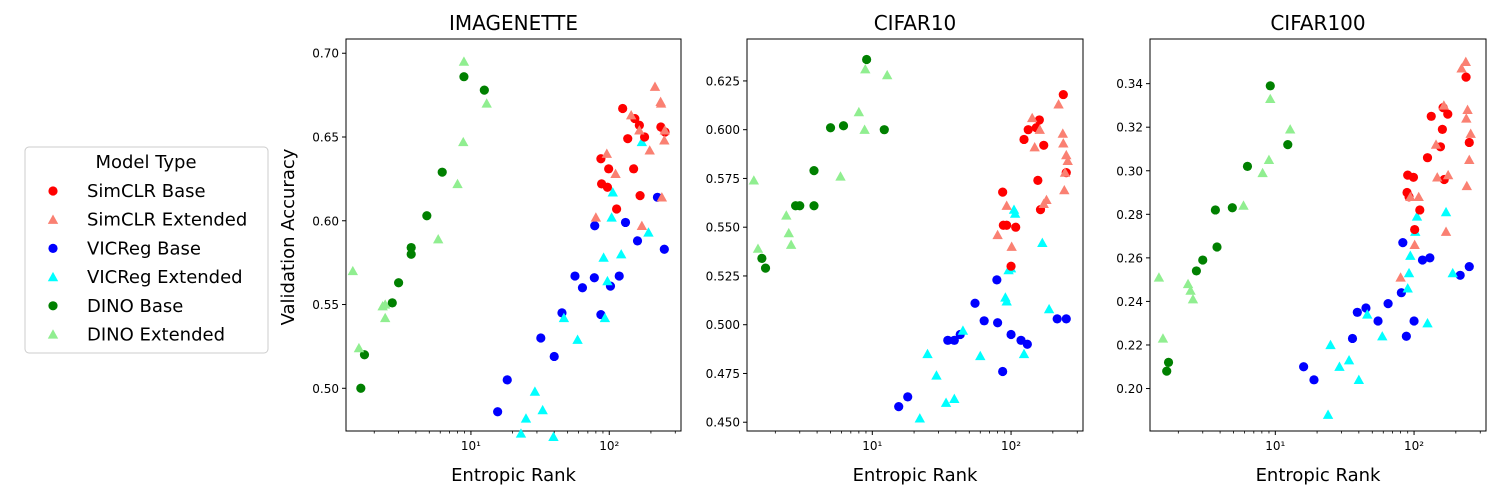 The height and width of the screenshot is (500, 1500). What do you see at coordinates (1129, 345) in the screenshot?
I see `y-tick-label: 0.22` at bounding box center [1129, 345].